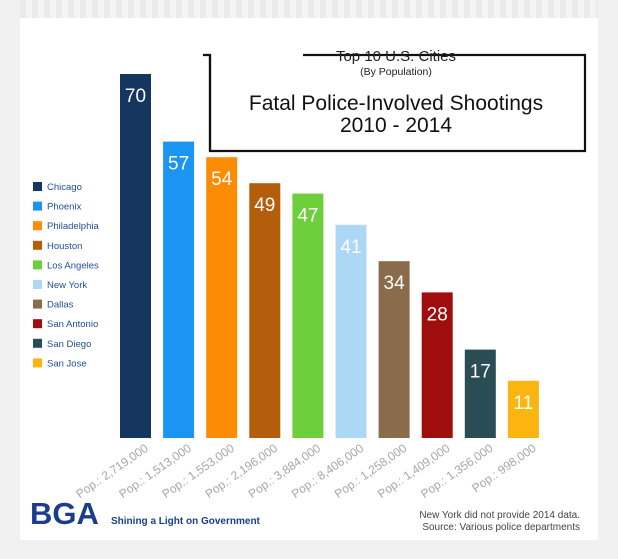 This screenshot has width=618, height=559. I want to click on legend-label: Chicago, so click(64, 187).